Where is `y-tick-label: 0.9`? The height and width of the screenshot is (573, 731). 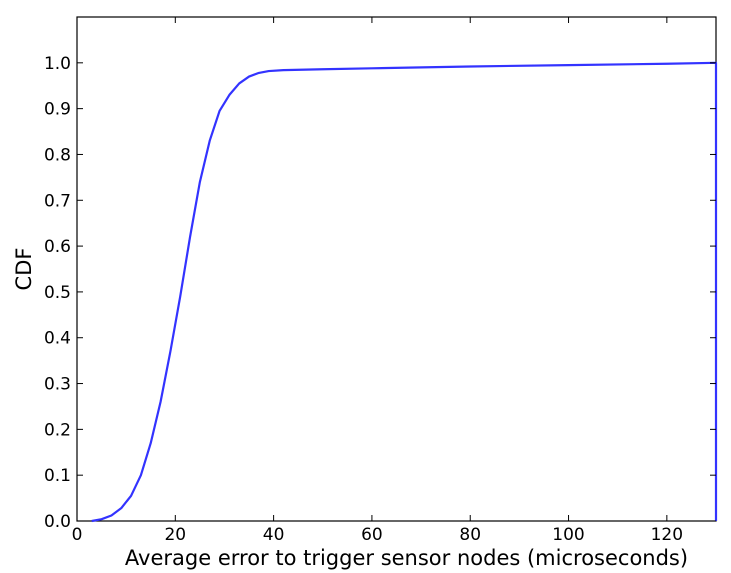 y-tick-label: 0.9 is located at coordinates (57, 110).